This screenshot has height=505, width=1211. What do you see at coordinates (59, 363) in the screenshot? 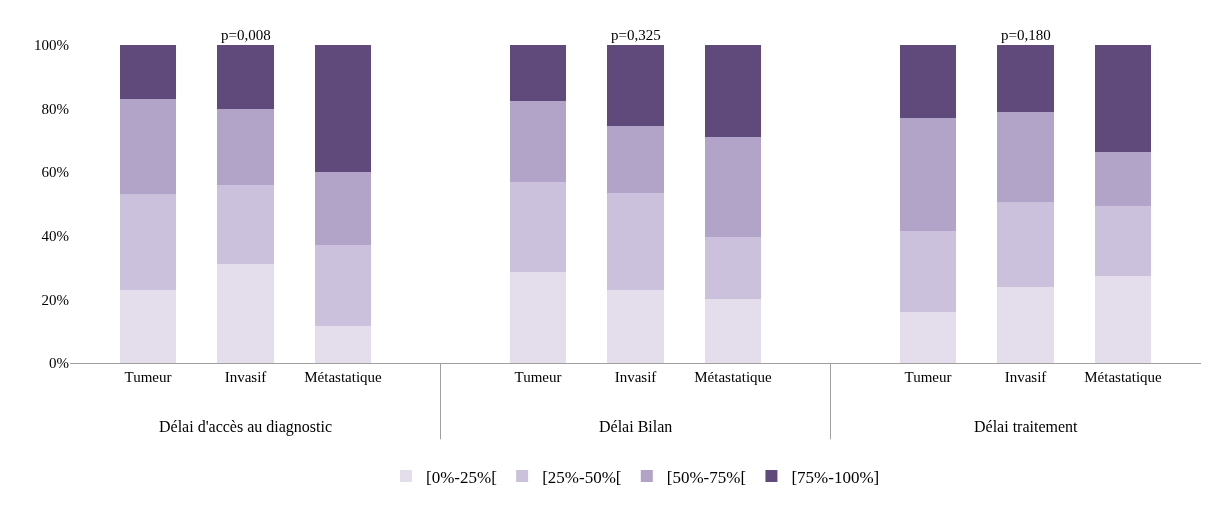
I see `y-tick-label: 0%` at bounding box center [59, 363].